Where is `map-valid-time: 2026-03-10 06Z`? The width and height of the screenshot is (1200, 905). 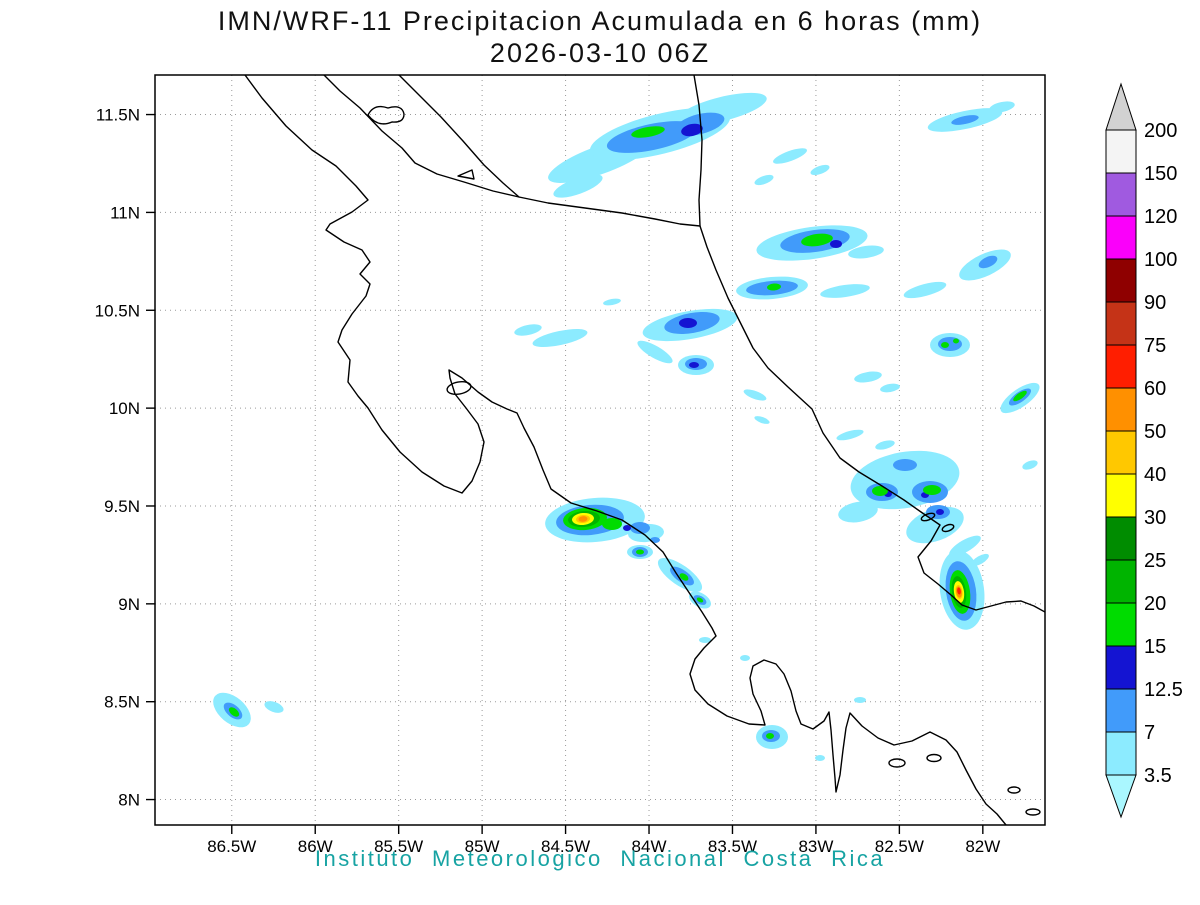 map-valid-time: 2026-03-10 06Z is located at coordinates (600, 53).